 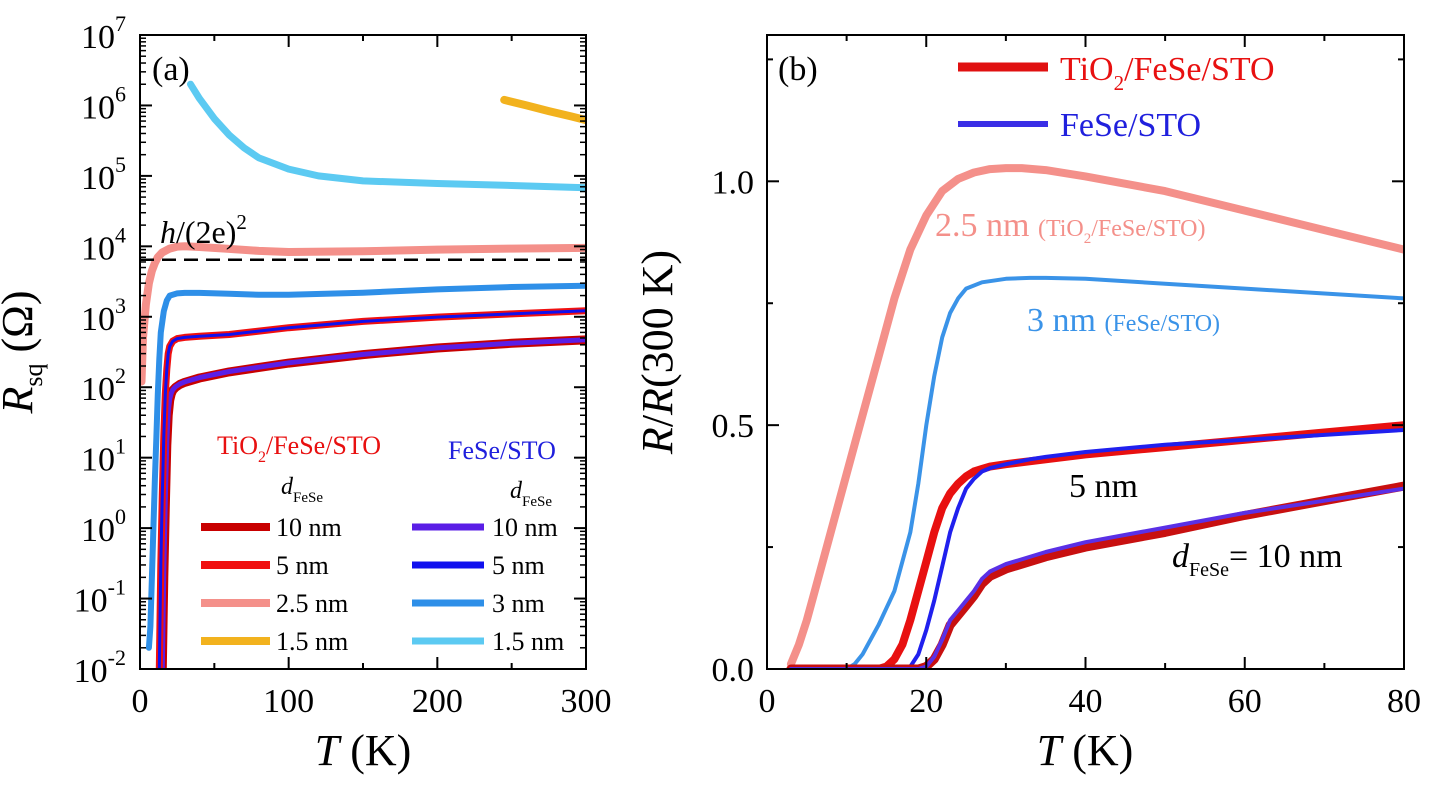 I want to click on legend-a-left-label-1: 5 nm, so click(x=302, y=565).